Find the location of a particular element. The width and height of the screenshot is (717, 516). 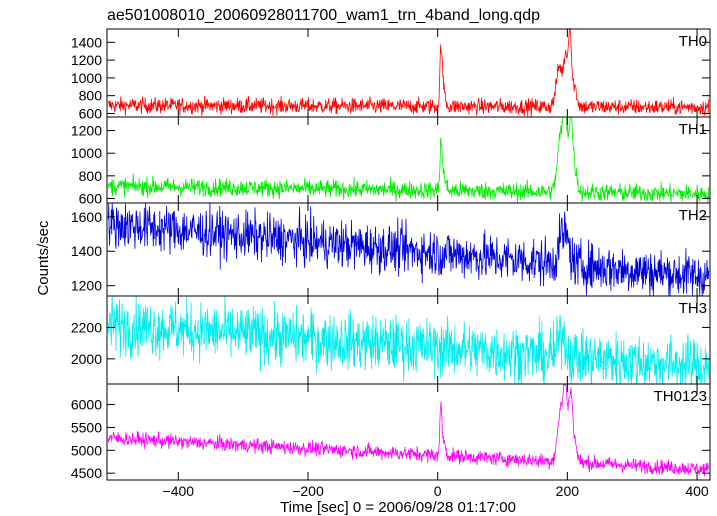

series-label-th0: TH0 is located at coordinates (693, 41).